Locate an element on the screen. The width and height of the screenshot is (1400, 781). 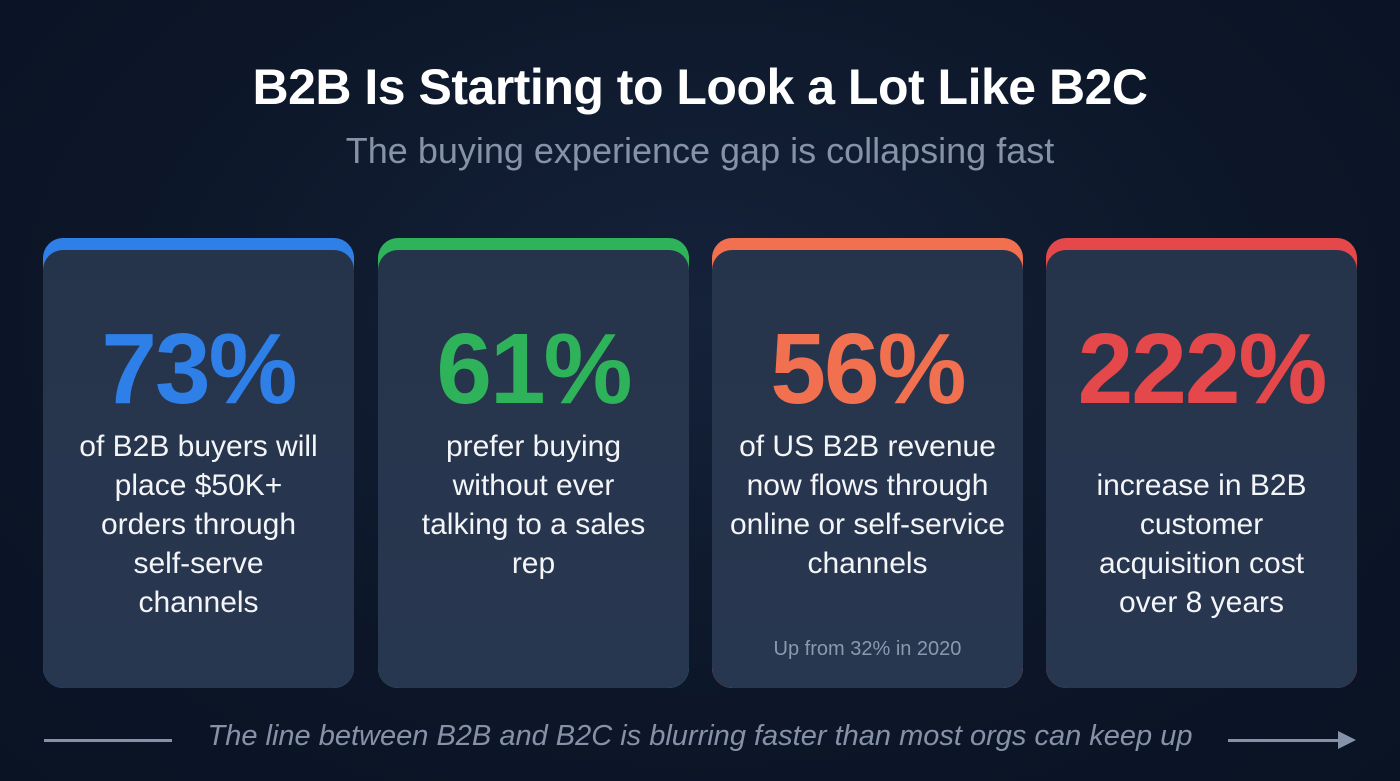
divider-line is located at coordinates (108, 740).